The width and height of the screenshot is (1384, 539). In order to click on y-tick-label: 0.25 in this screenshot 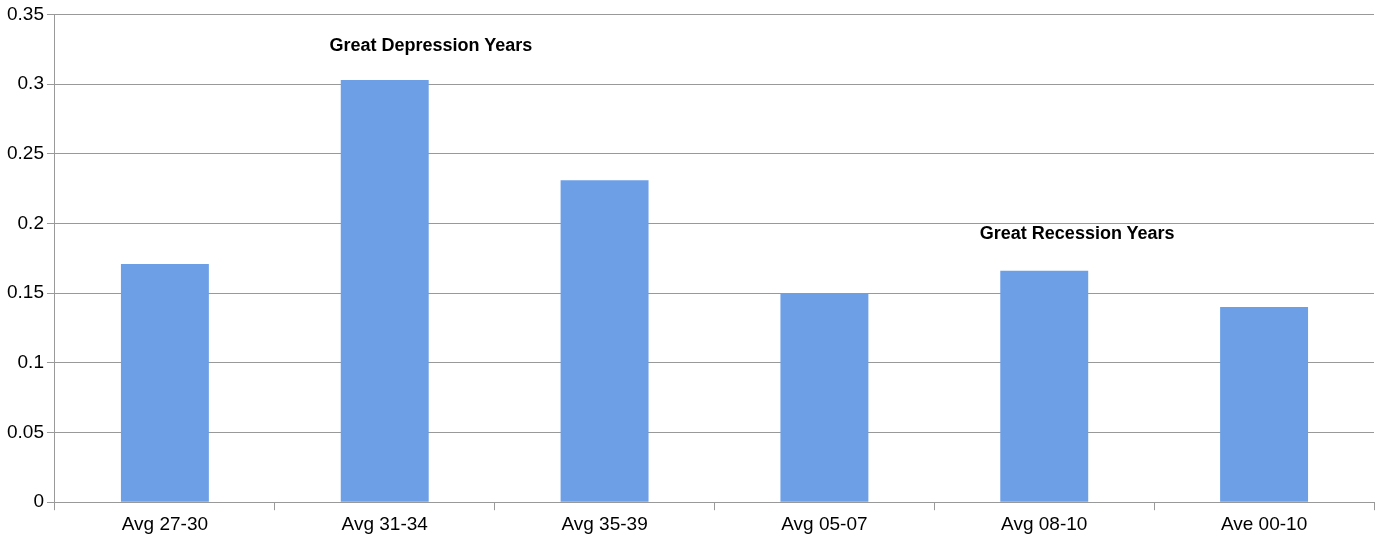, I will do `click(25, 153)`.